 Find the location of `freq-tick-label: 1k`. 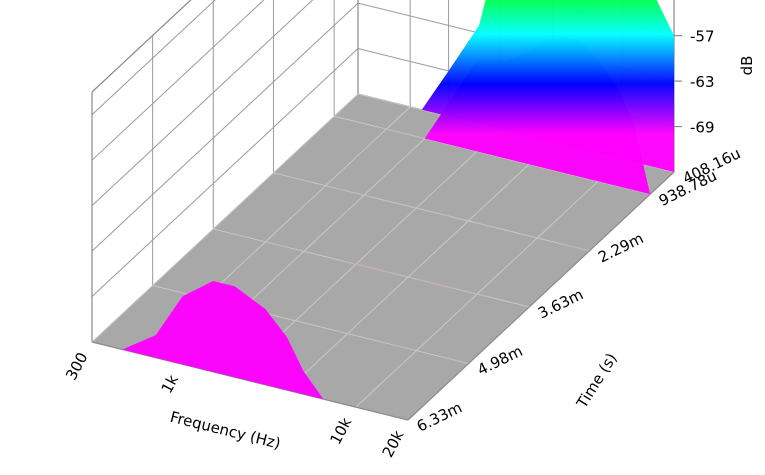

freq-tick-label: 1k is located at coordinates (170, 384).